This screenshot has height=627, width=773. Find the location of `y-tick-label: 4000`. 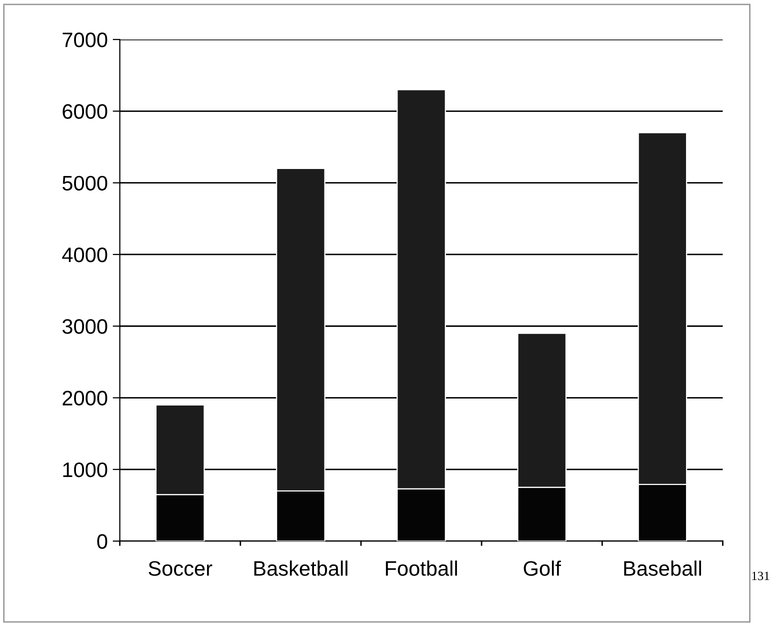

y-tick-label: 4000 is located at coordinates (85, 254).